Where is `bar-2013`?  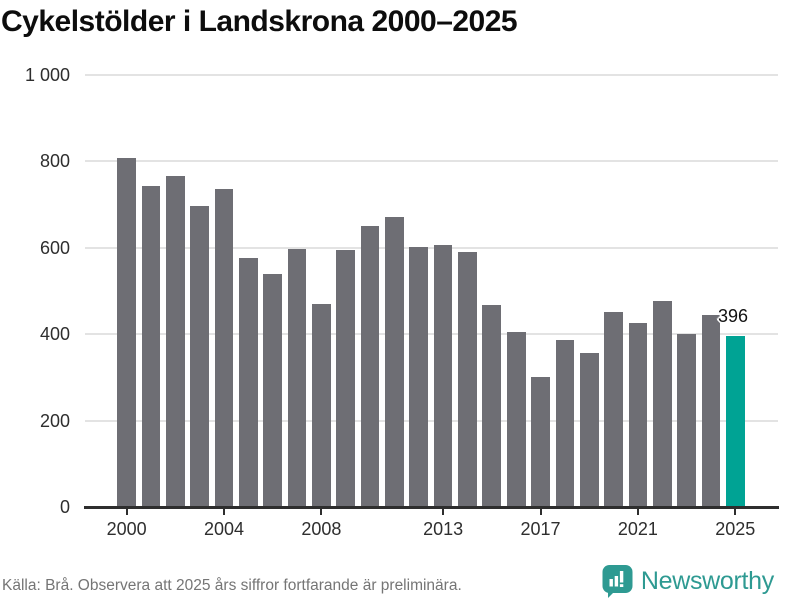 bar-2013 is located at coordinates (443, 376).